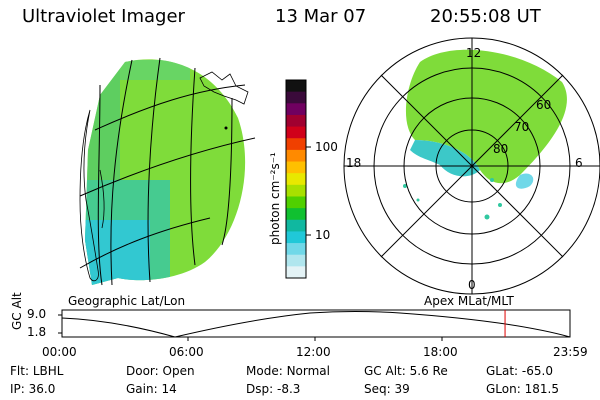 Image resolution: width=600 pixels, height=400 pixels. Describe the element at coordinates (37, 371) in the screenshot. I see `info-flt: Flt: LBHL` at that location.